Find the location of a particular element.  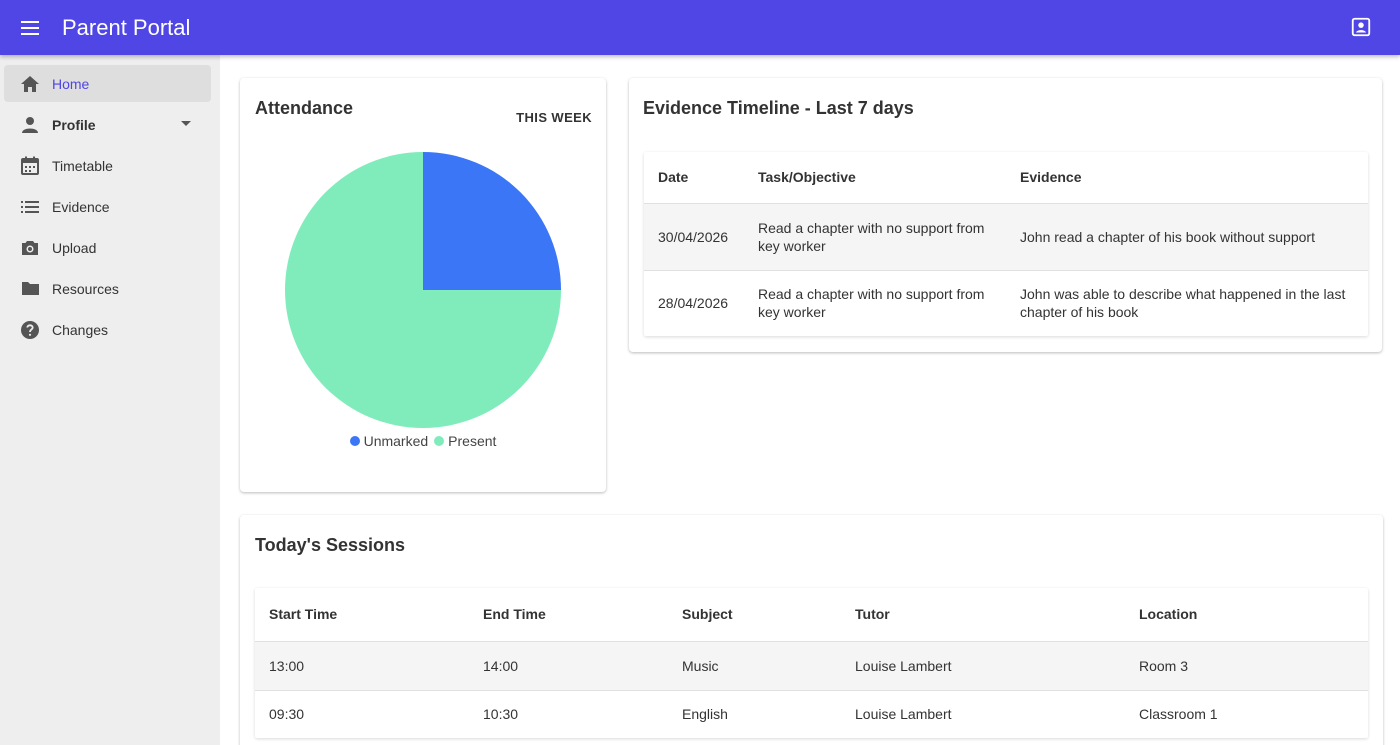

sidebar-item-label: Home is located at coordinates (71, 83).